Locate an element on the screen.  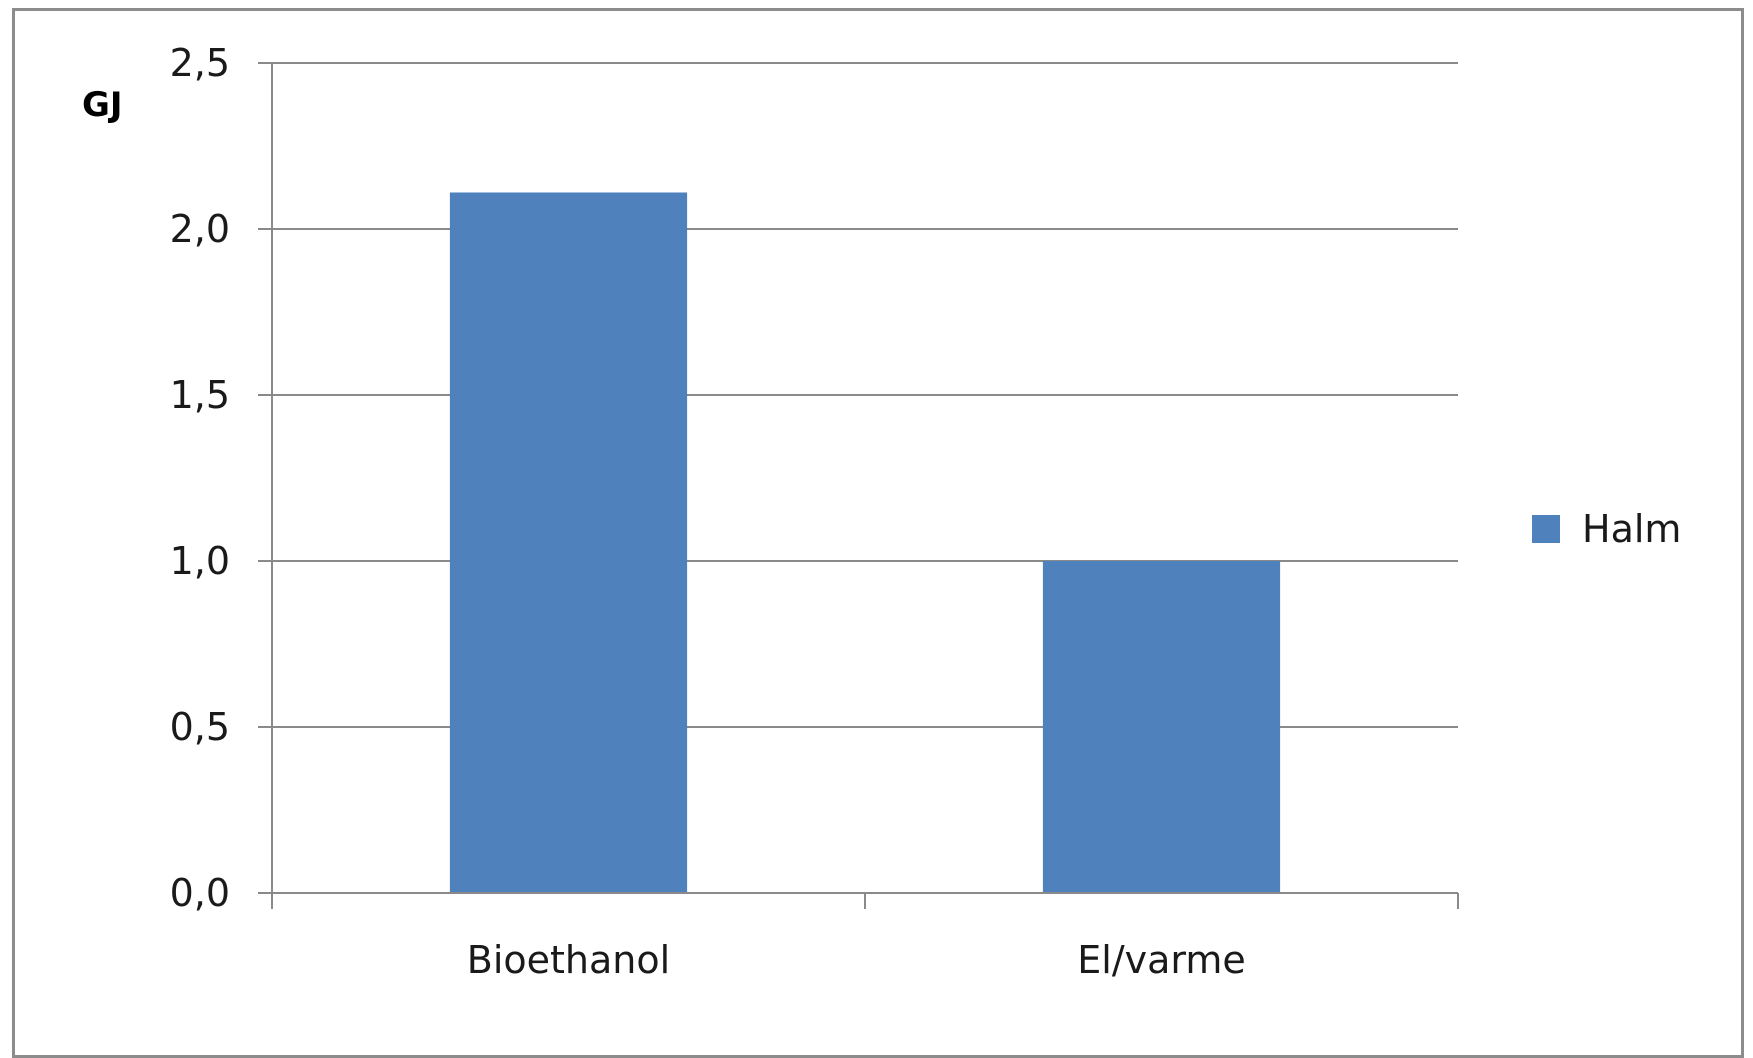
legend-label: Halm is located at coordinates (1631, 529).